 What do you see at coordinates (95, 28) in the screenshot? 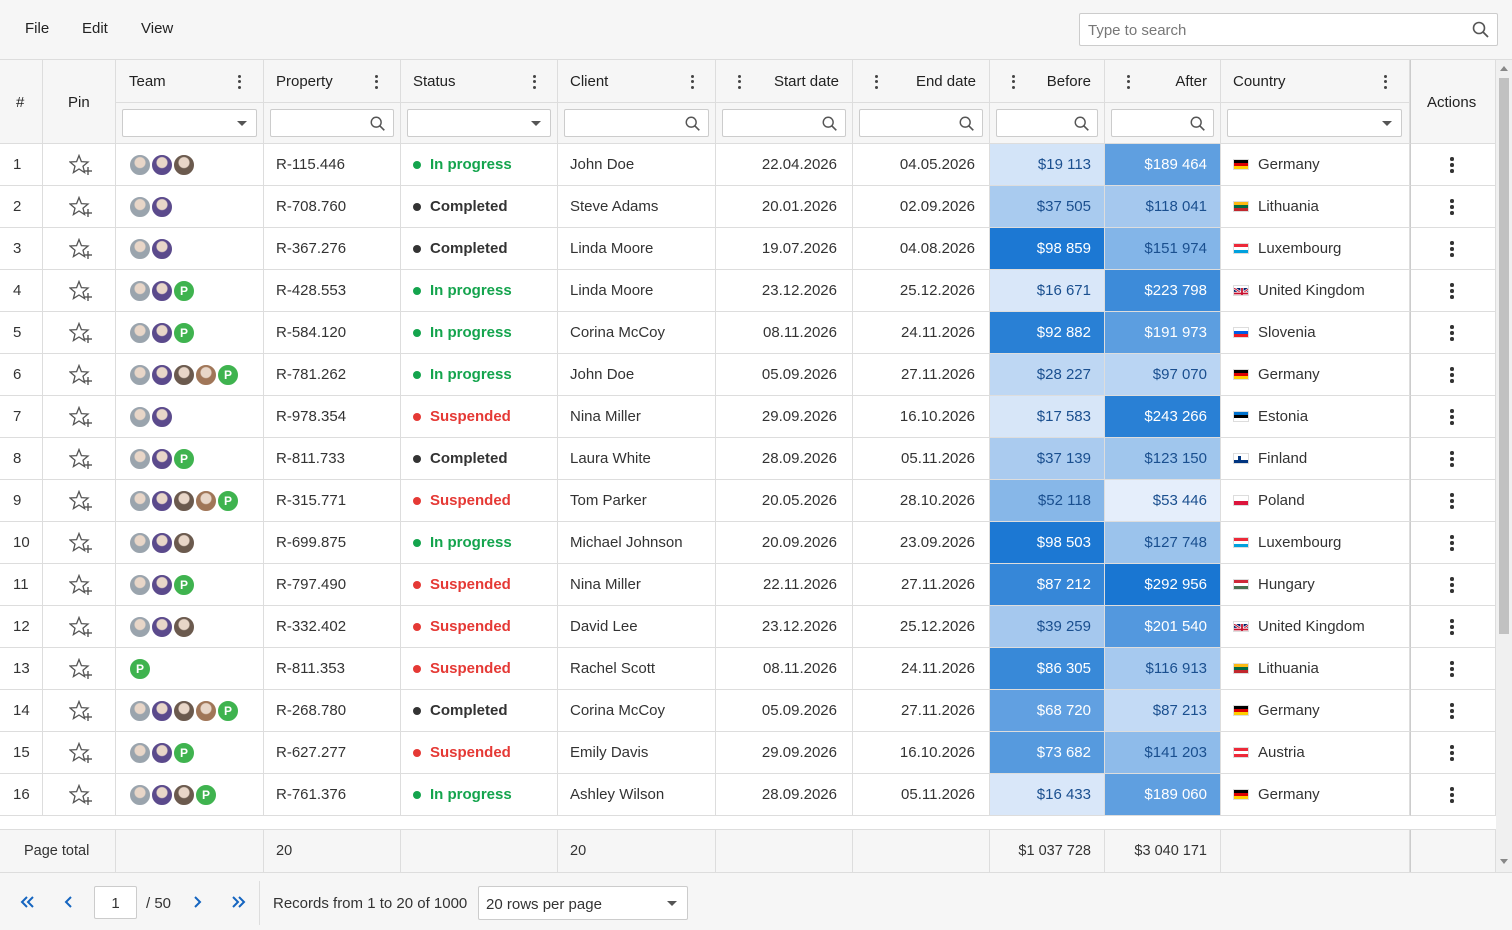
I see `menu-edit: Edit` at bounding box center [95, 28].